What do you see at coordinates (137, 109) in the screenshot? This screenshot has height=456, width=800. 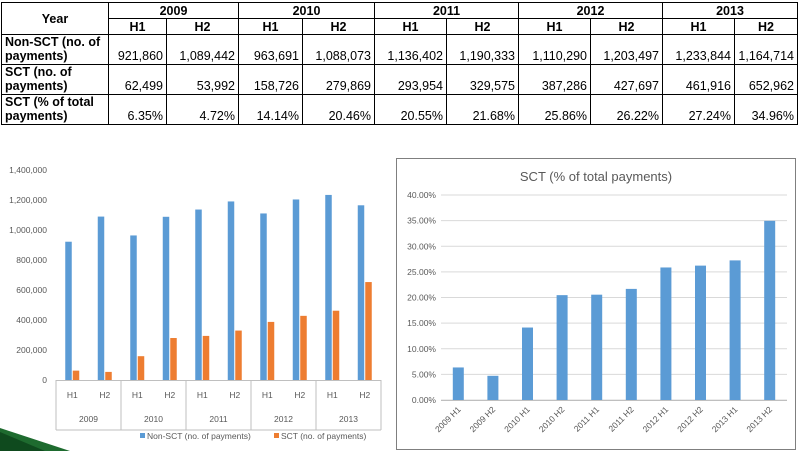 I see `table-cell: 6.35%` at bounding box center [137, 109].